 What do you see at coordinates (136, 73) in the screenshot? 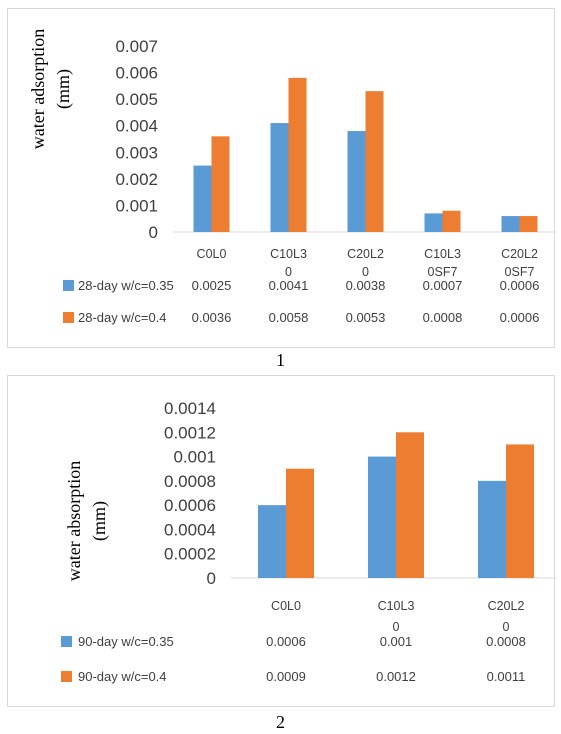
I see `y-tick-label: 0.006` at bounding box center [136, 73].